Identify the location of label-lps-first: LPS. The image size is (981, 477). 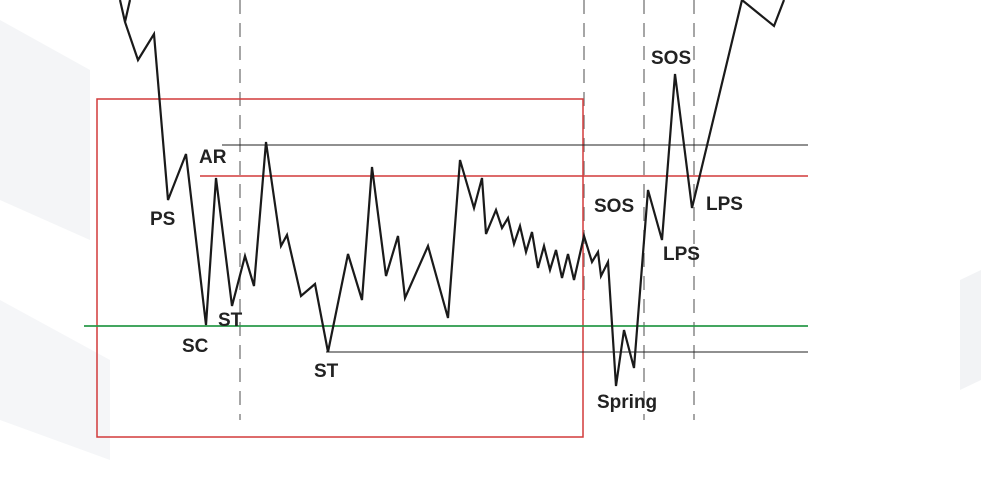
(681, 254).